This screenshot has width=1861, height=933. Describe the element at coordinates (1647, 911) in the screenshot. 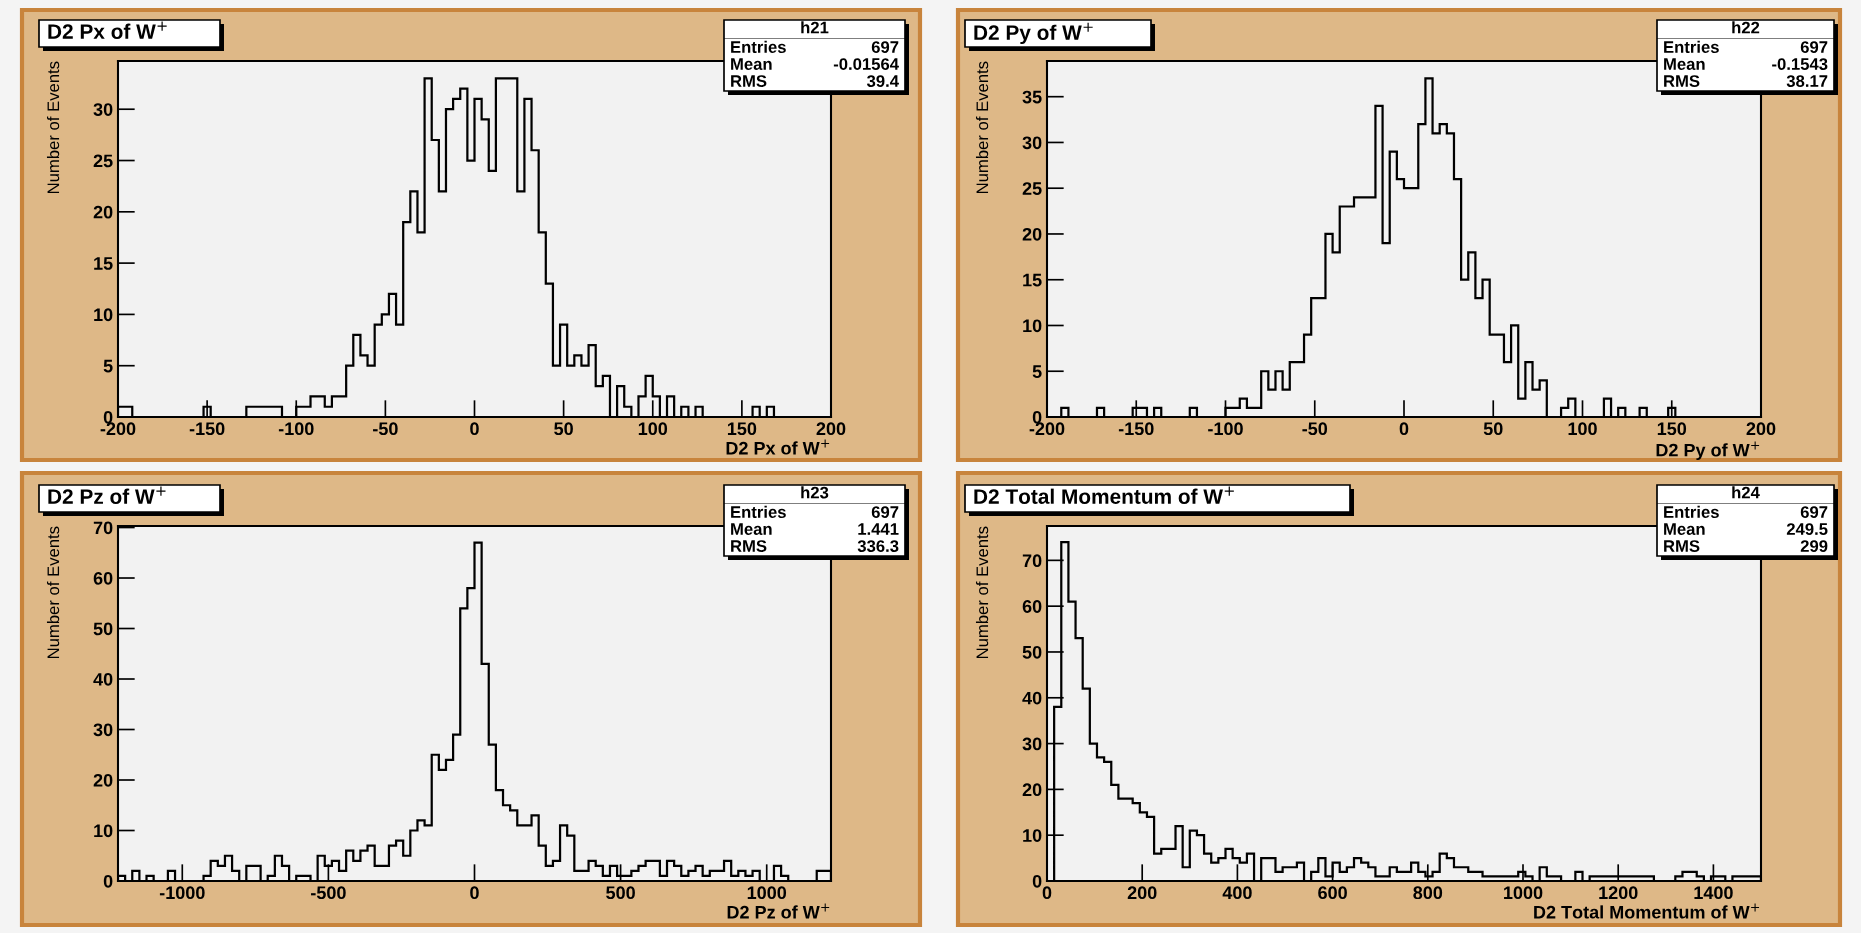

I see `x-axis-title: D2 Total Momentum of W$^{+}$` at that location.